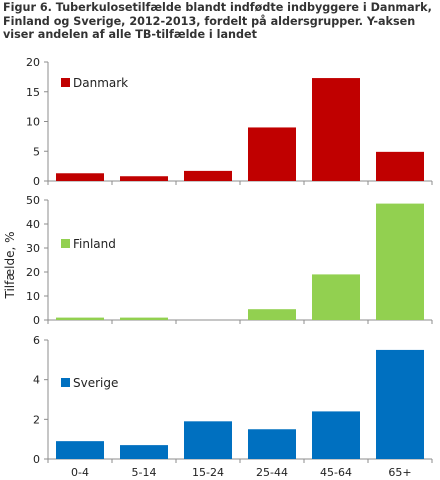  I want to click on y-tick-label: 4, so click(36, 380).